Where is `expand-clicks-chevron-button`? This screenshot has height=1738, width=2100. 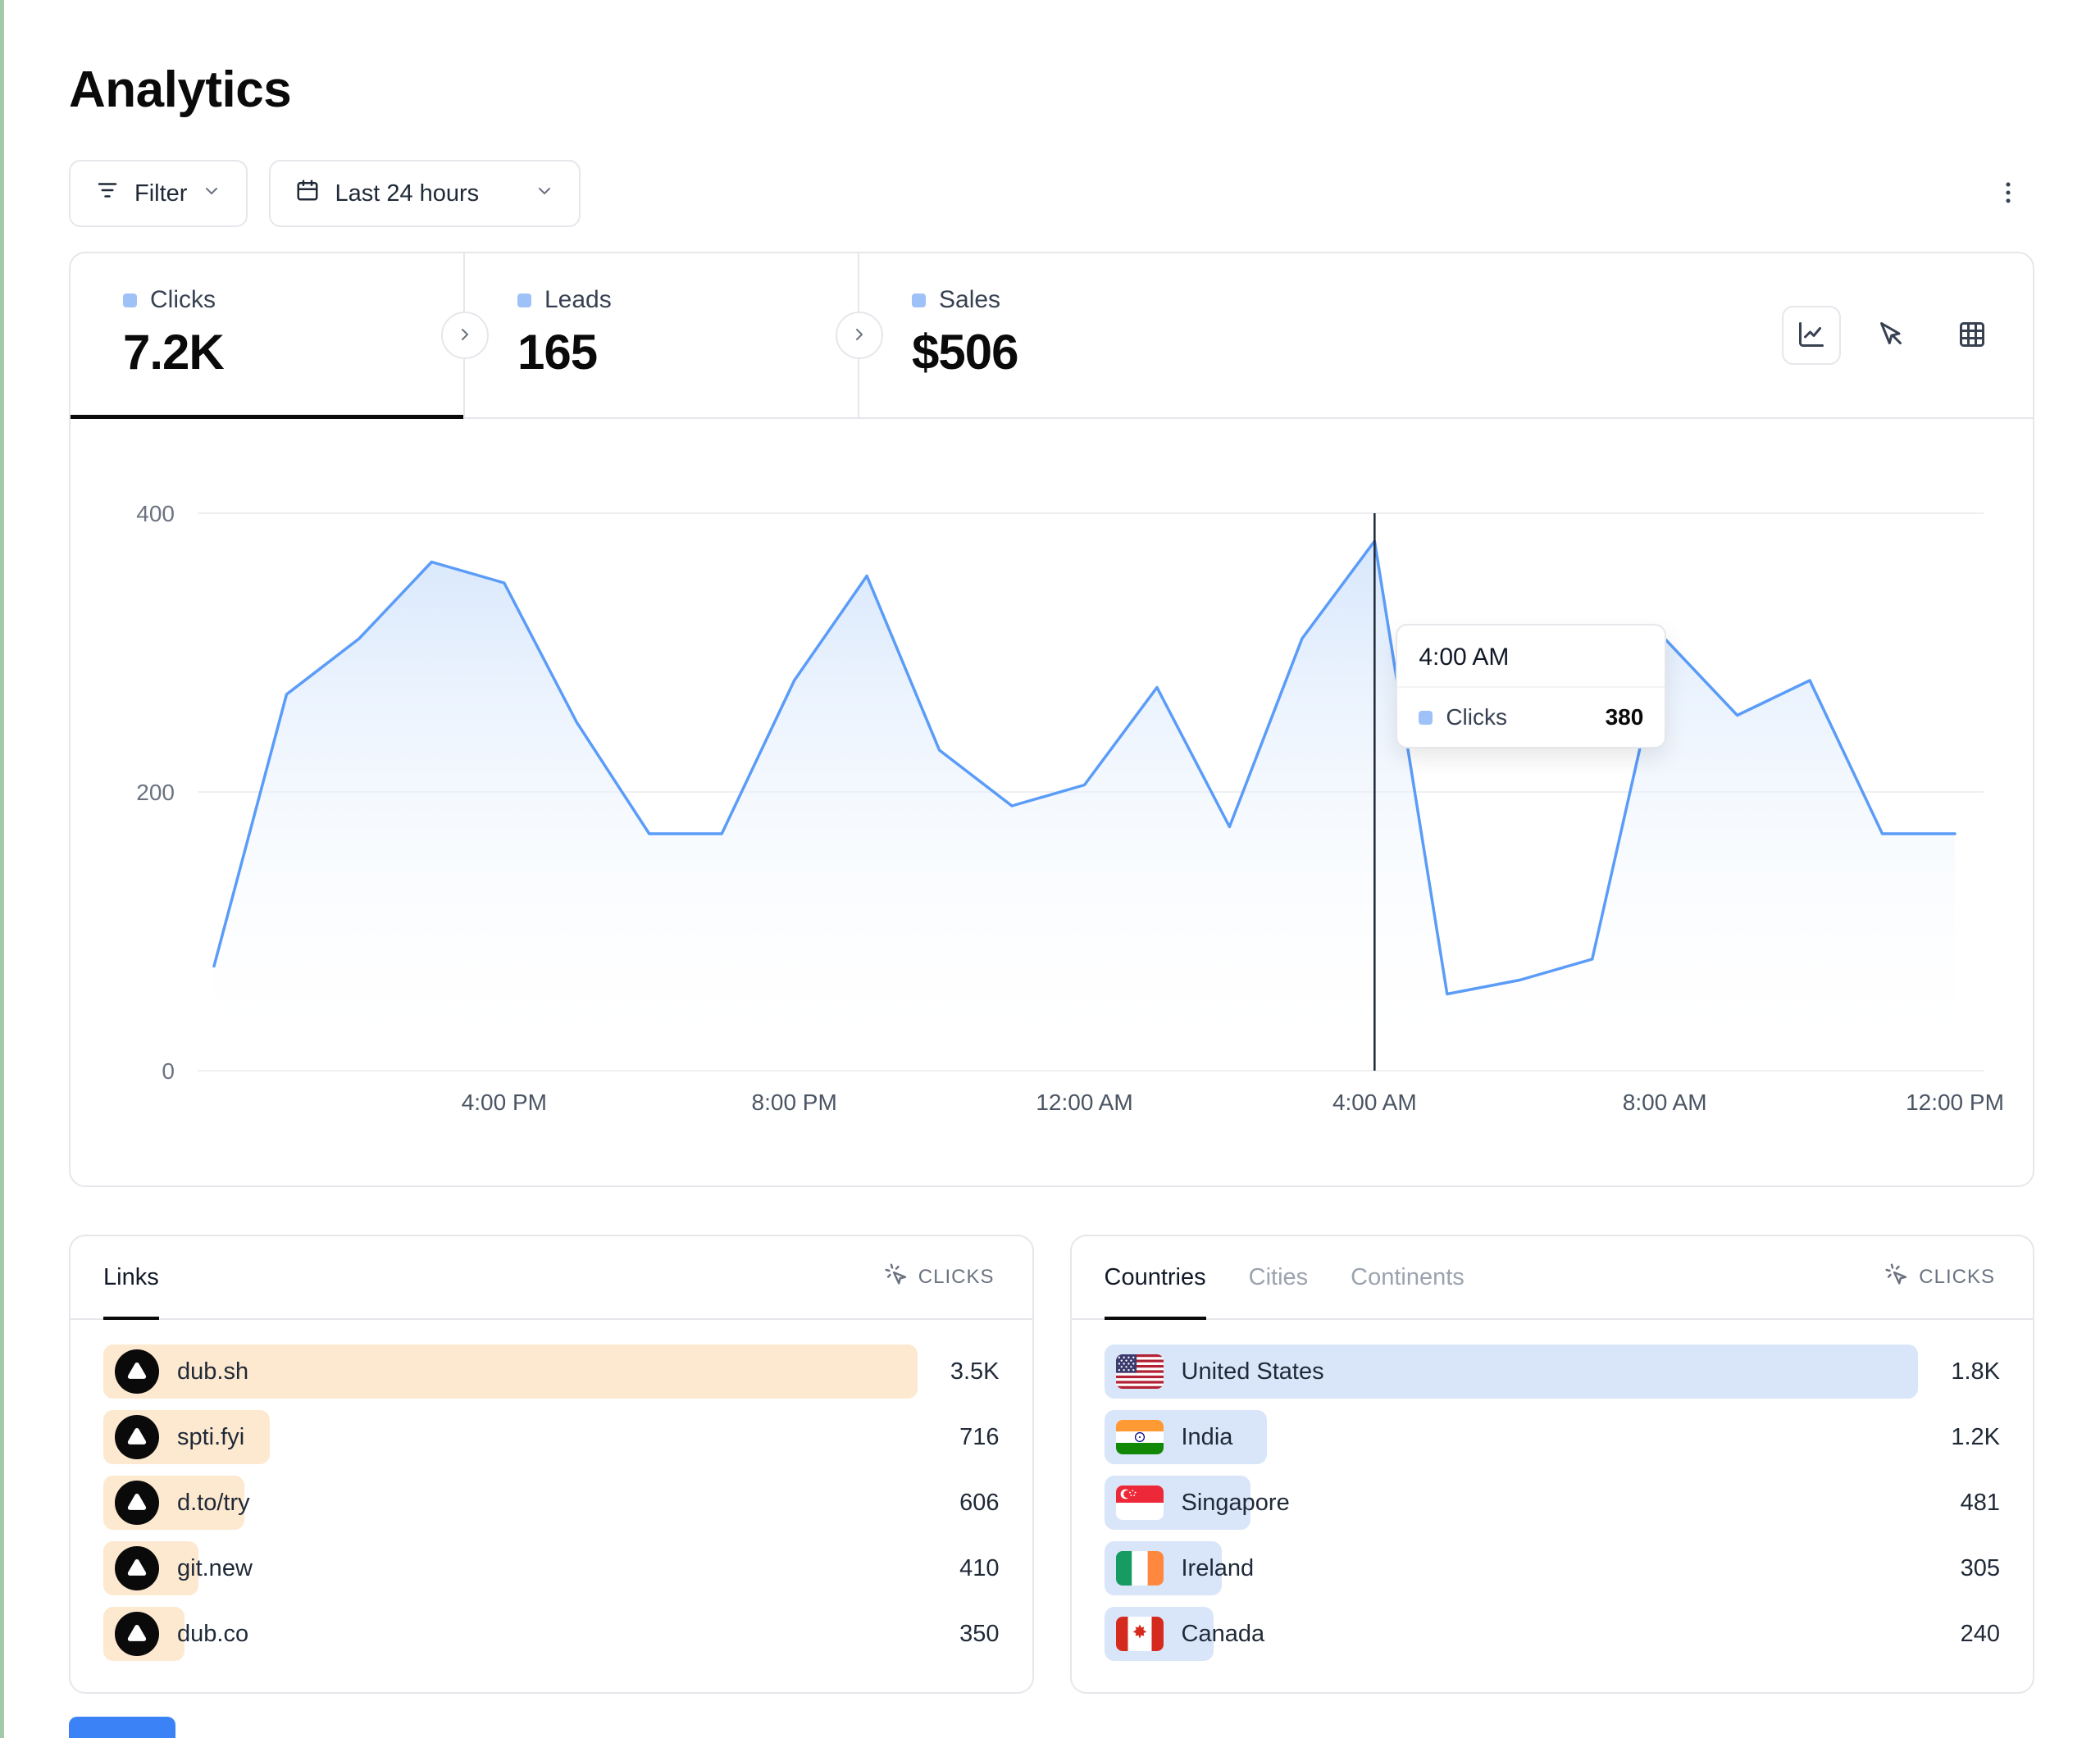 expand-clicks-chevron-button is located at coordinates (465, 335).